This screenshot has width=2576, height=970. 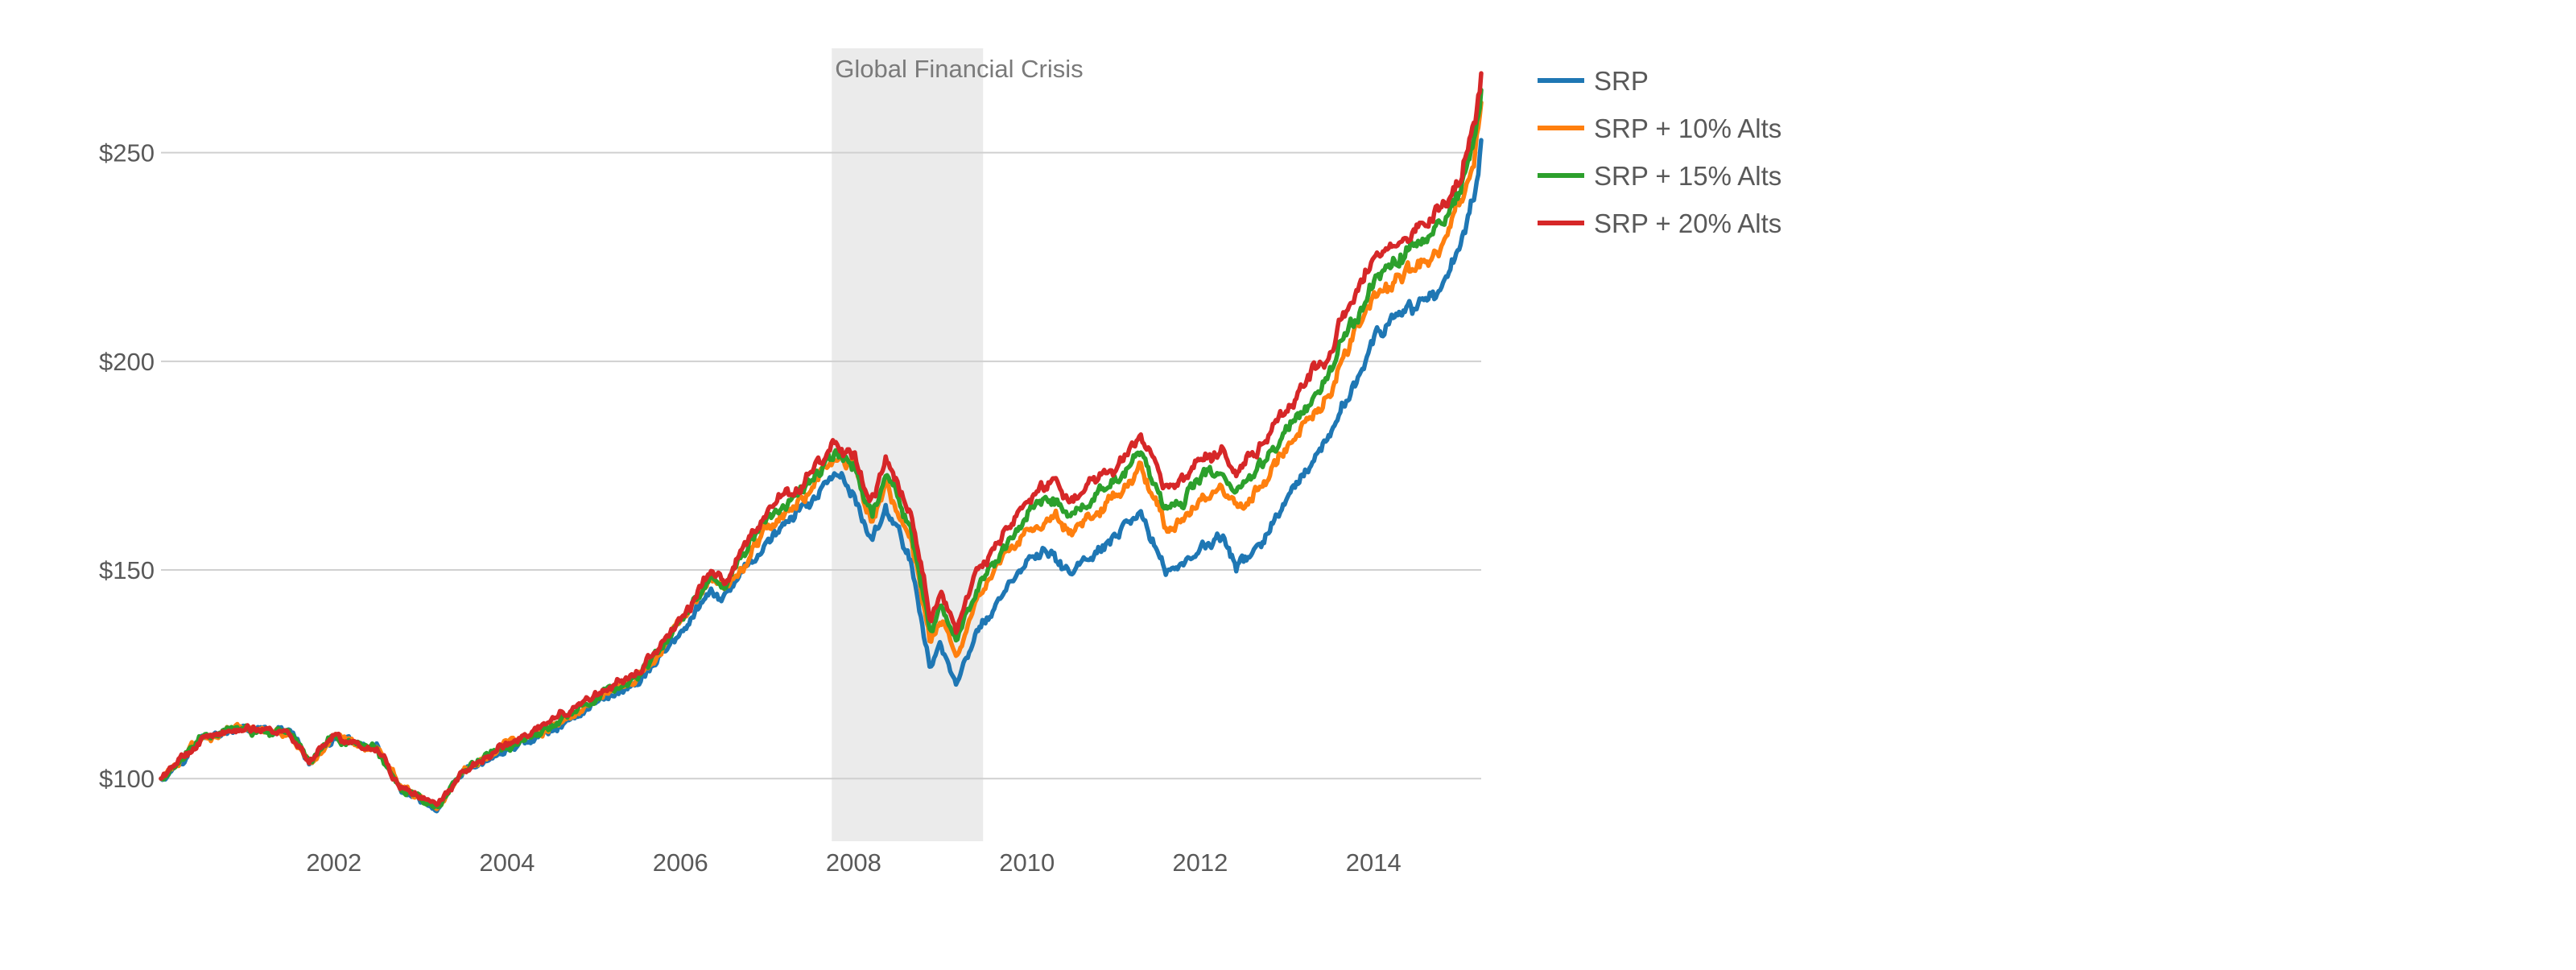 What do you see at coordinates (853, 863) in the screenshot?
I see `x-tick-label: 2008` at bounding box center [853, 863].